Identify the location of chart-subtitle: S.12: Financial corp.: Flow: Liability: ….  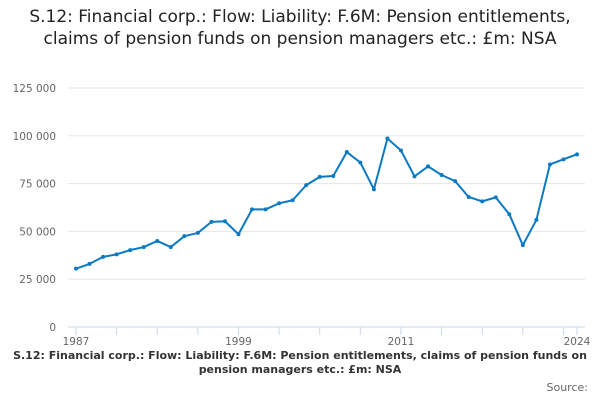
(300, 362).